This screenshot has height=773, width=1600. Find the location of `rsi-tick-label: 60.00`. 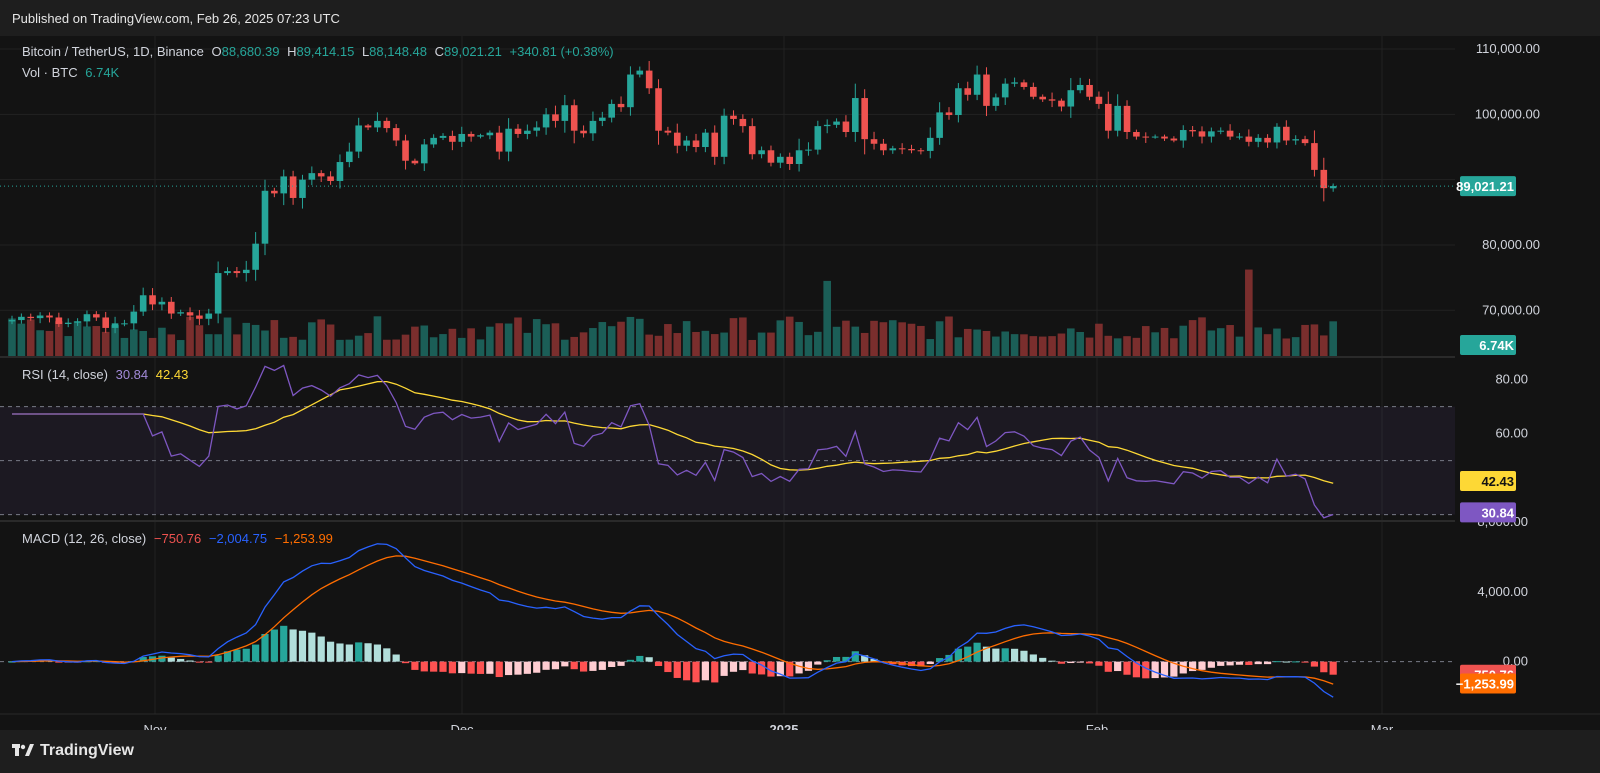

rsi-tick-label: 60.00 is located at coordinates (1511, 433).